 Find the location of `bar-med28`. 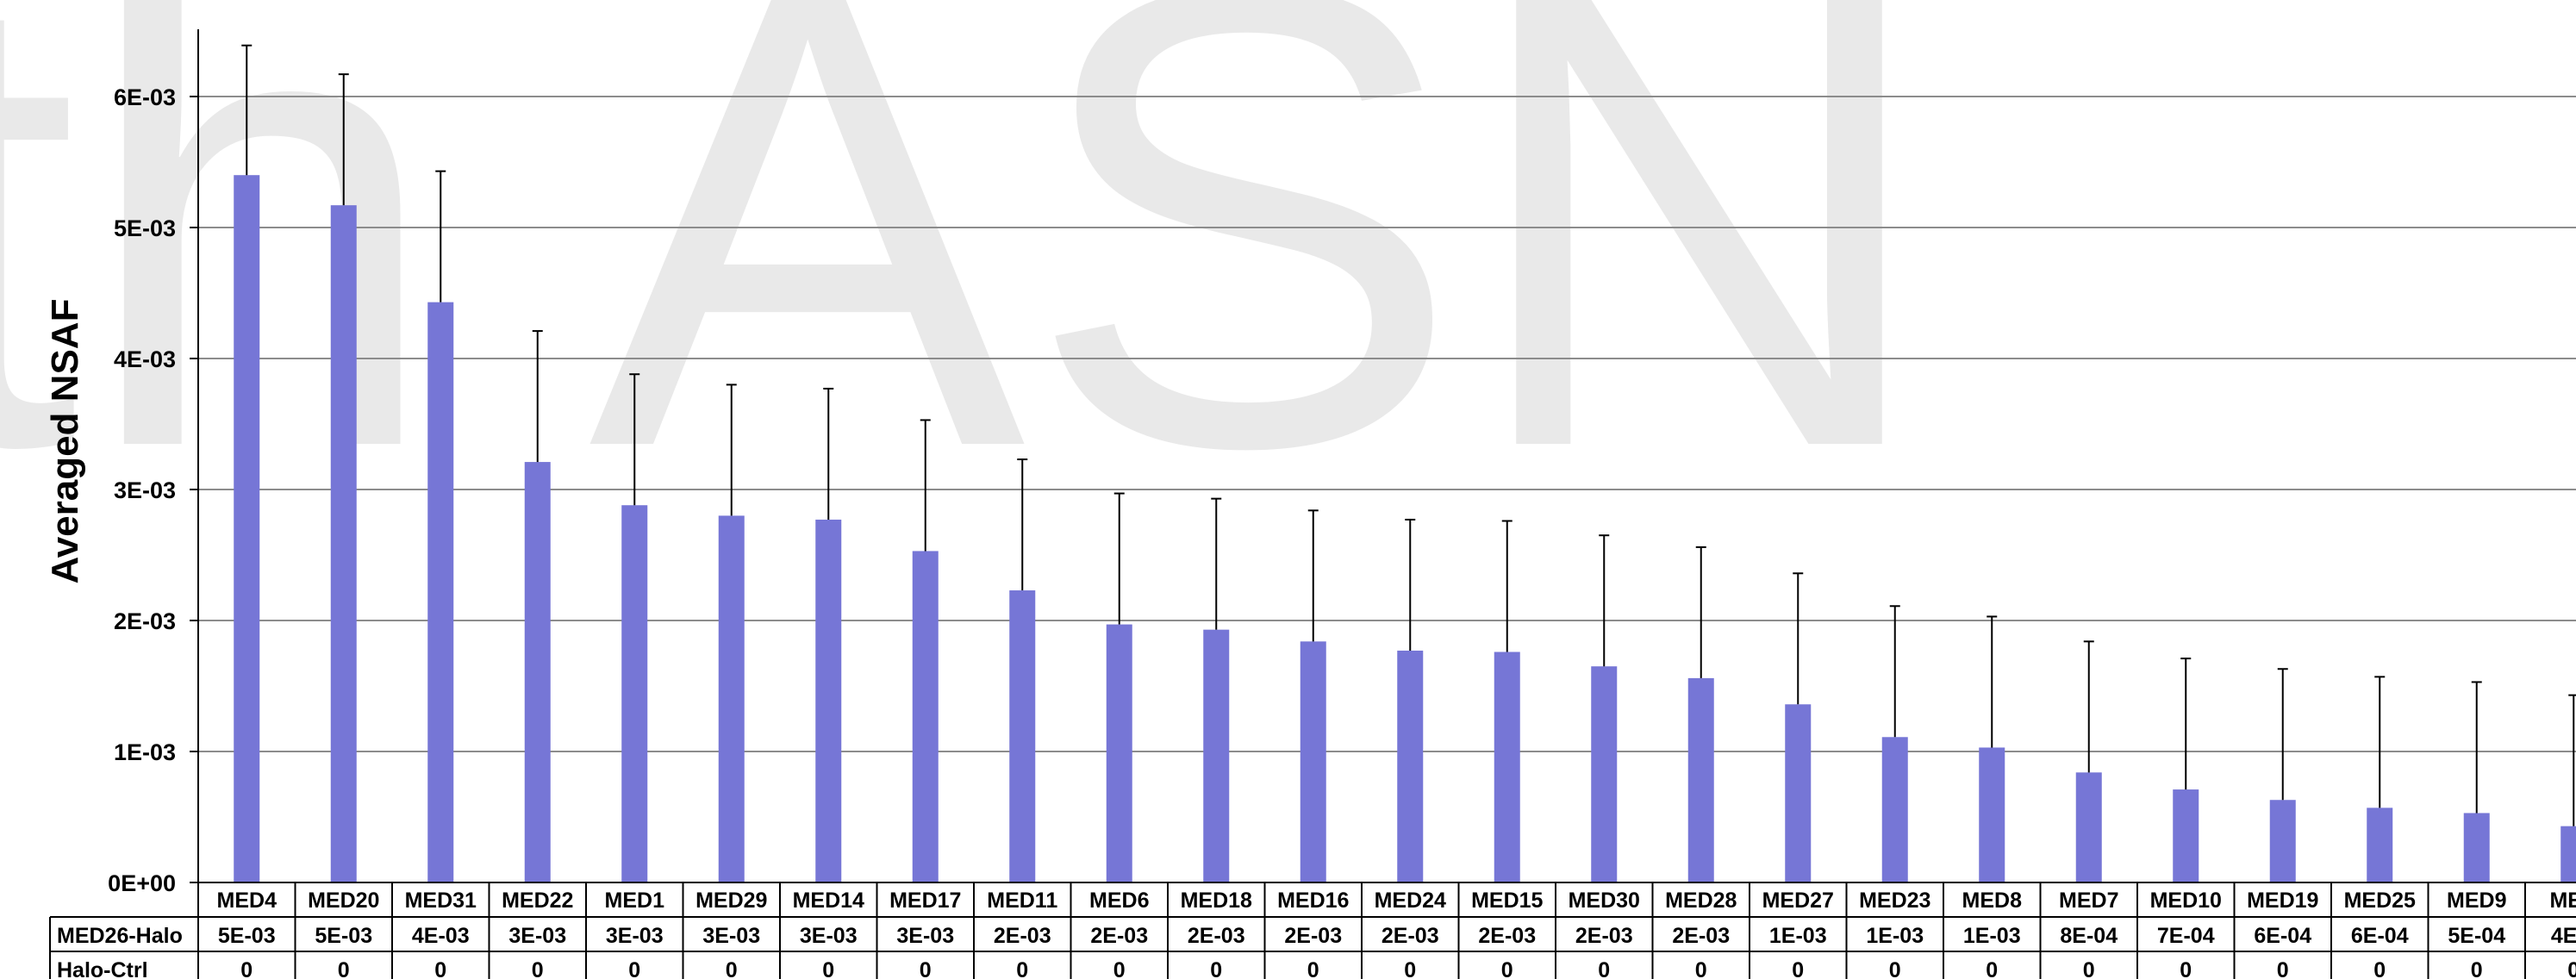

bar-med28 is located at coordinates (1700, 779).